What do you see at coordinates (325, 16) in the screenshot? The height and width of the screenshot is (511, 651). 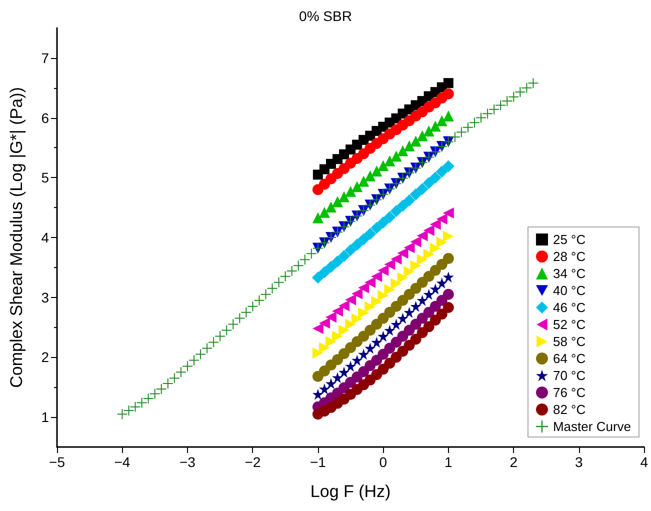 I see `chart-title: 0% SBR` at bounding box center [325, 16].